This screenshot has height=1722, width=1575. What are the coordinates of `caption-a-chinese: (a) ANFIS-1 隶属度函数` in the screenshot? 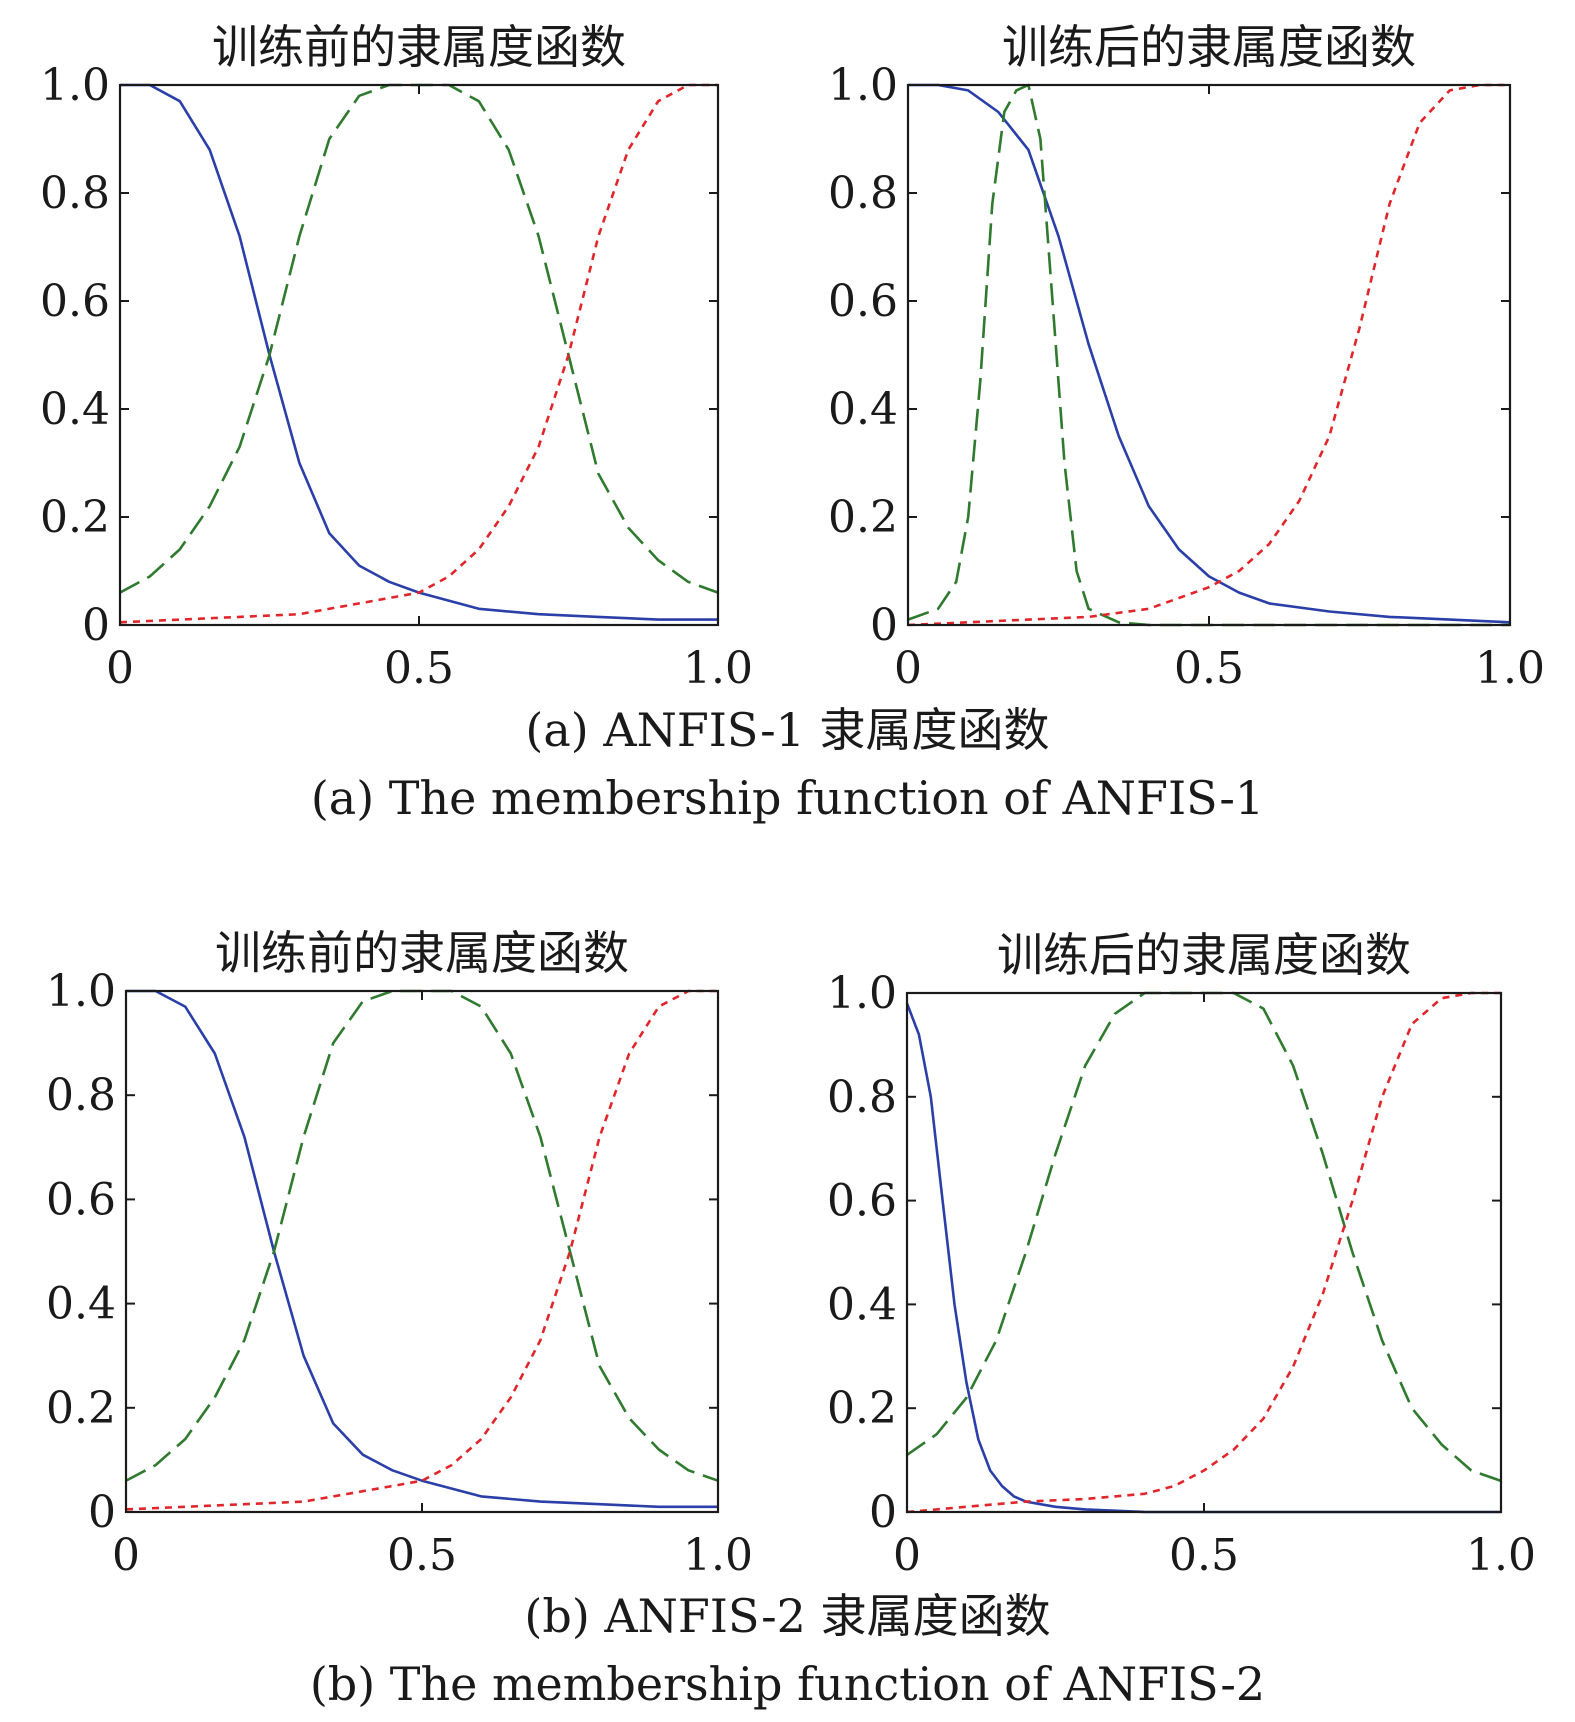 It's located at (787, 730).